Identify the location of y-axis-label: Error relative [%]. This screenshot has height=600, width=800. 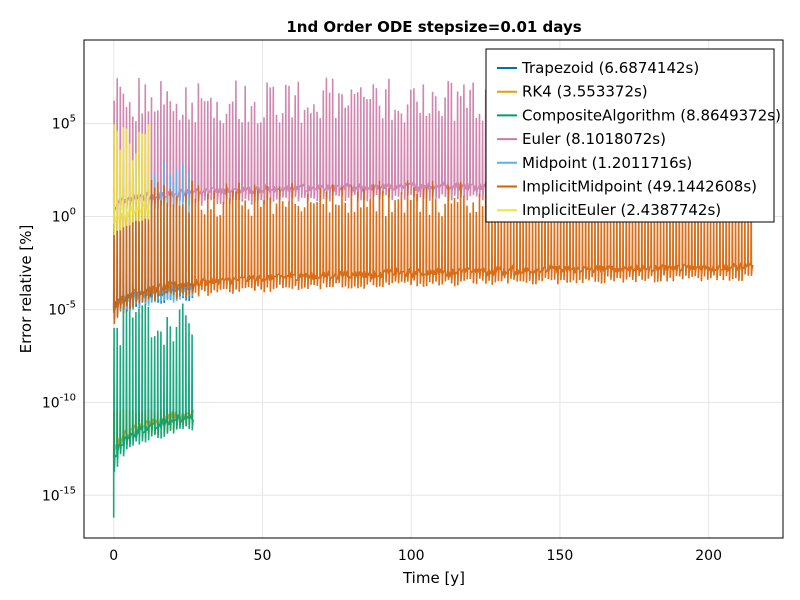
(26, 289).